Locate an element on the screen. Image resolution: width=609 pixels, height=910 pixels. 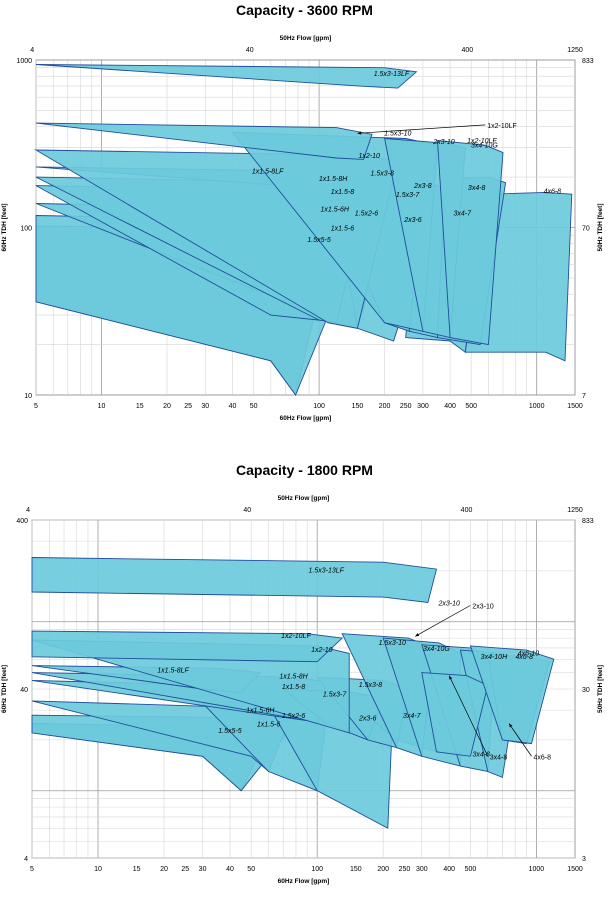
x-tick-label: 500 is located at coordinates (471, 406).